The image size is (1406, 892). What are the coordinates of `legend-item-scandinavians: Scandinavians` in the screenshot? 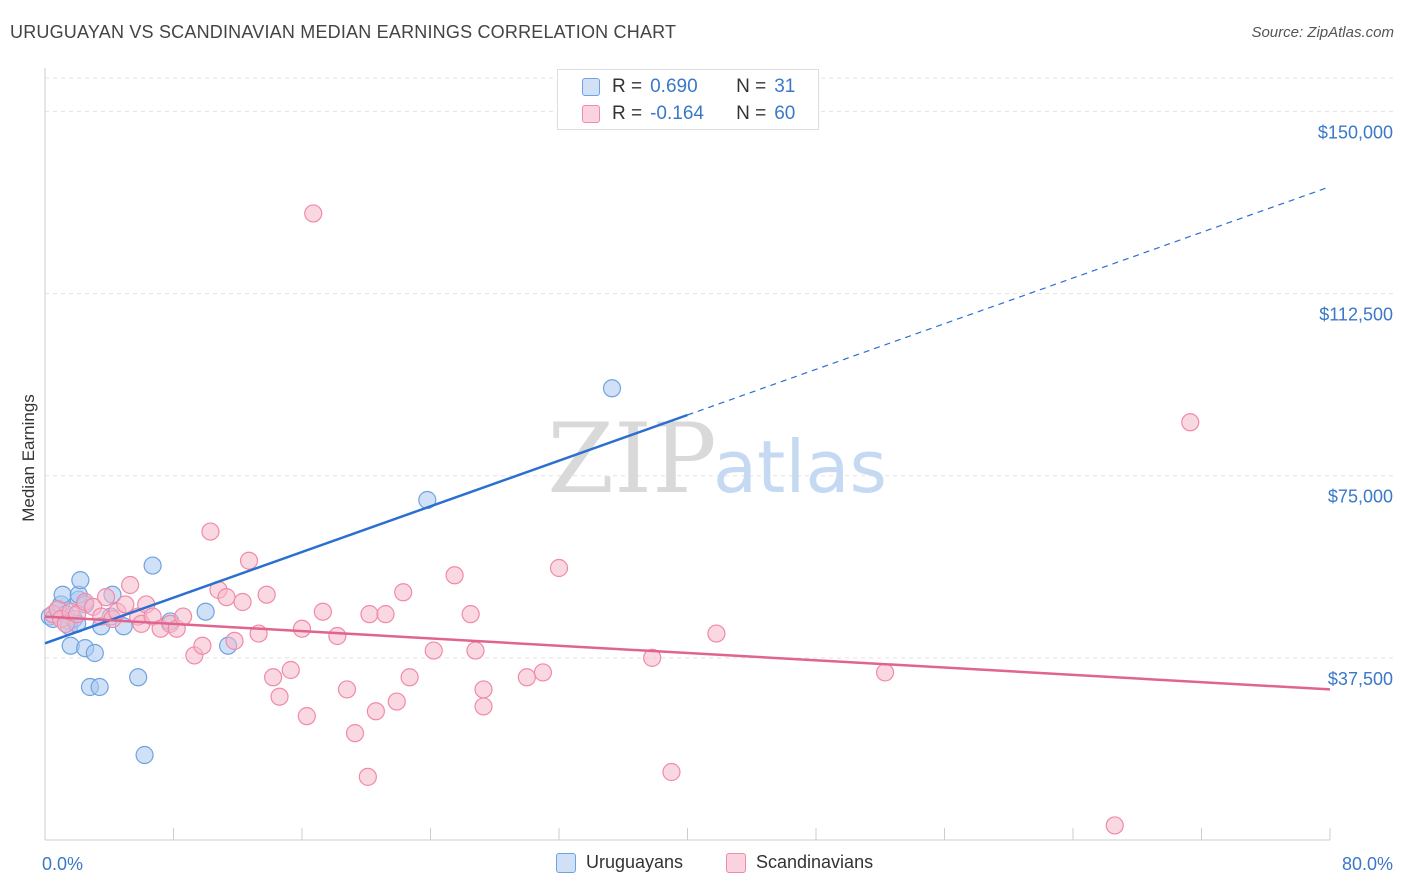 It's located at (799, 862).